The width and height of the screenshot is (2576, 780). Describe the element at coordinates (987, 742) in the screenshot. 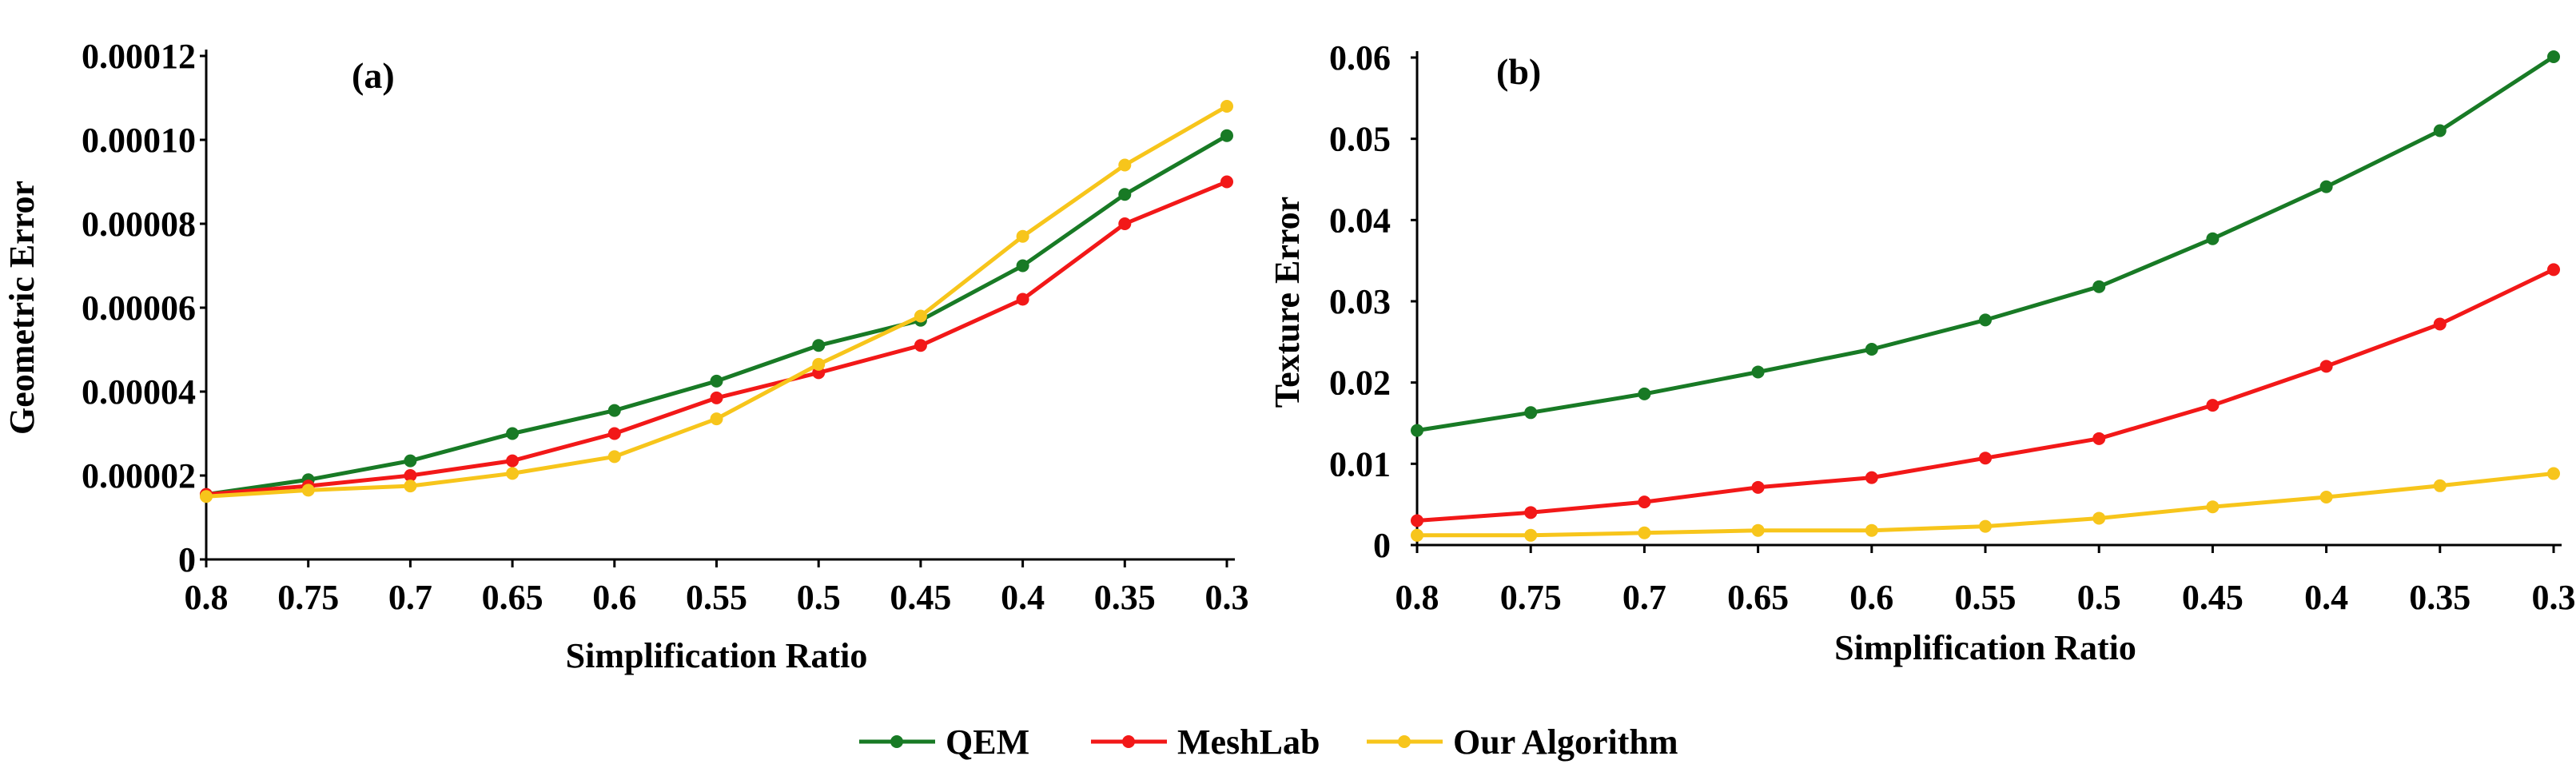

I see `legend-label: QEM` at that location.